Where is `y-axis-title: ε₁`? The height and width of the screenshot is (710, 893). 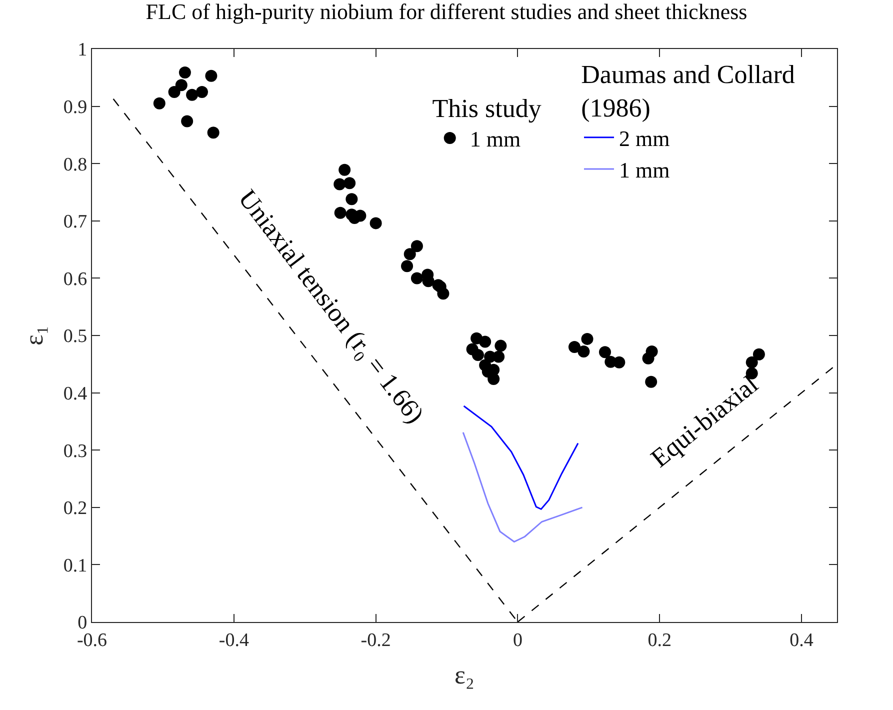 y-axis-title: ε₁ is located at coordinates (34, 336).